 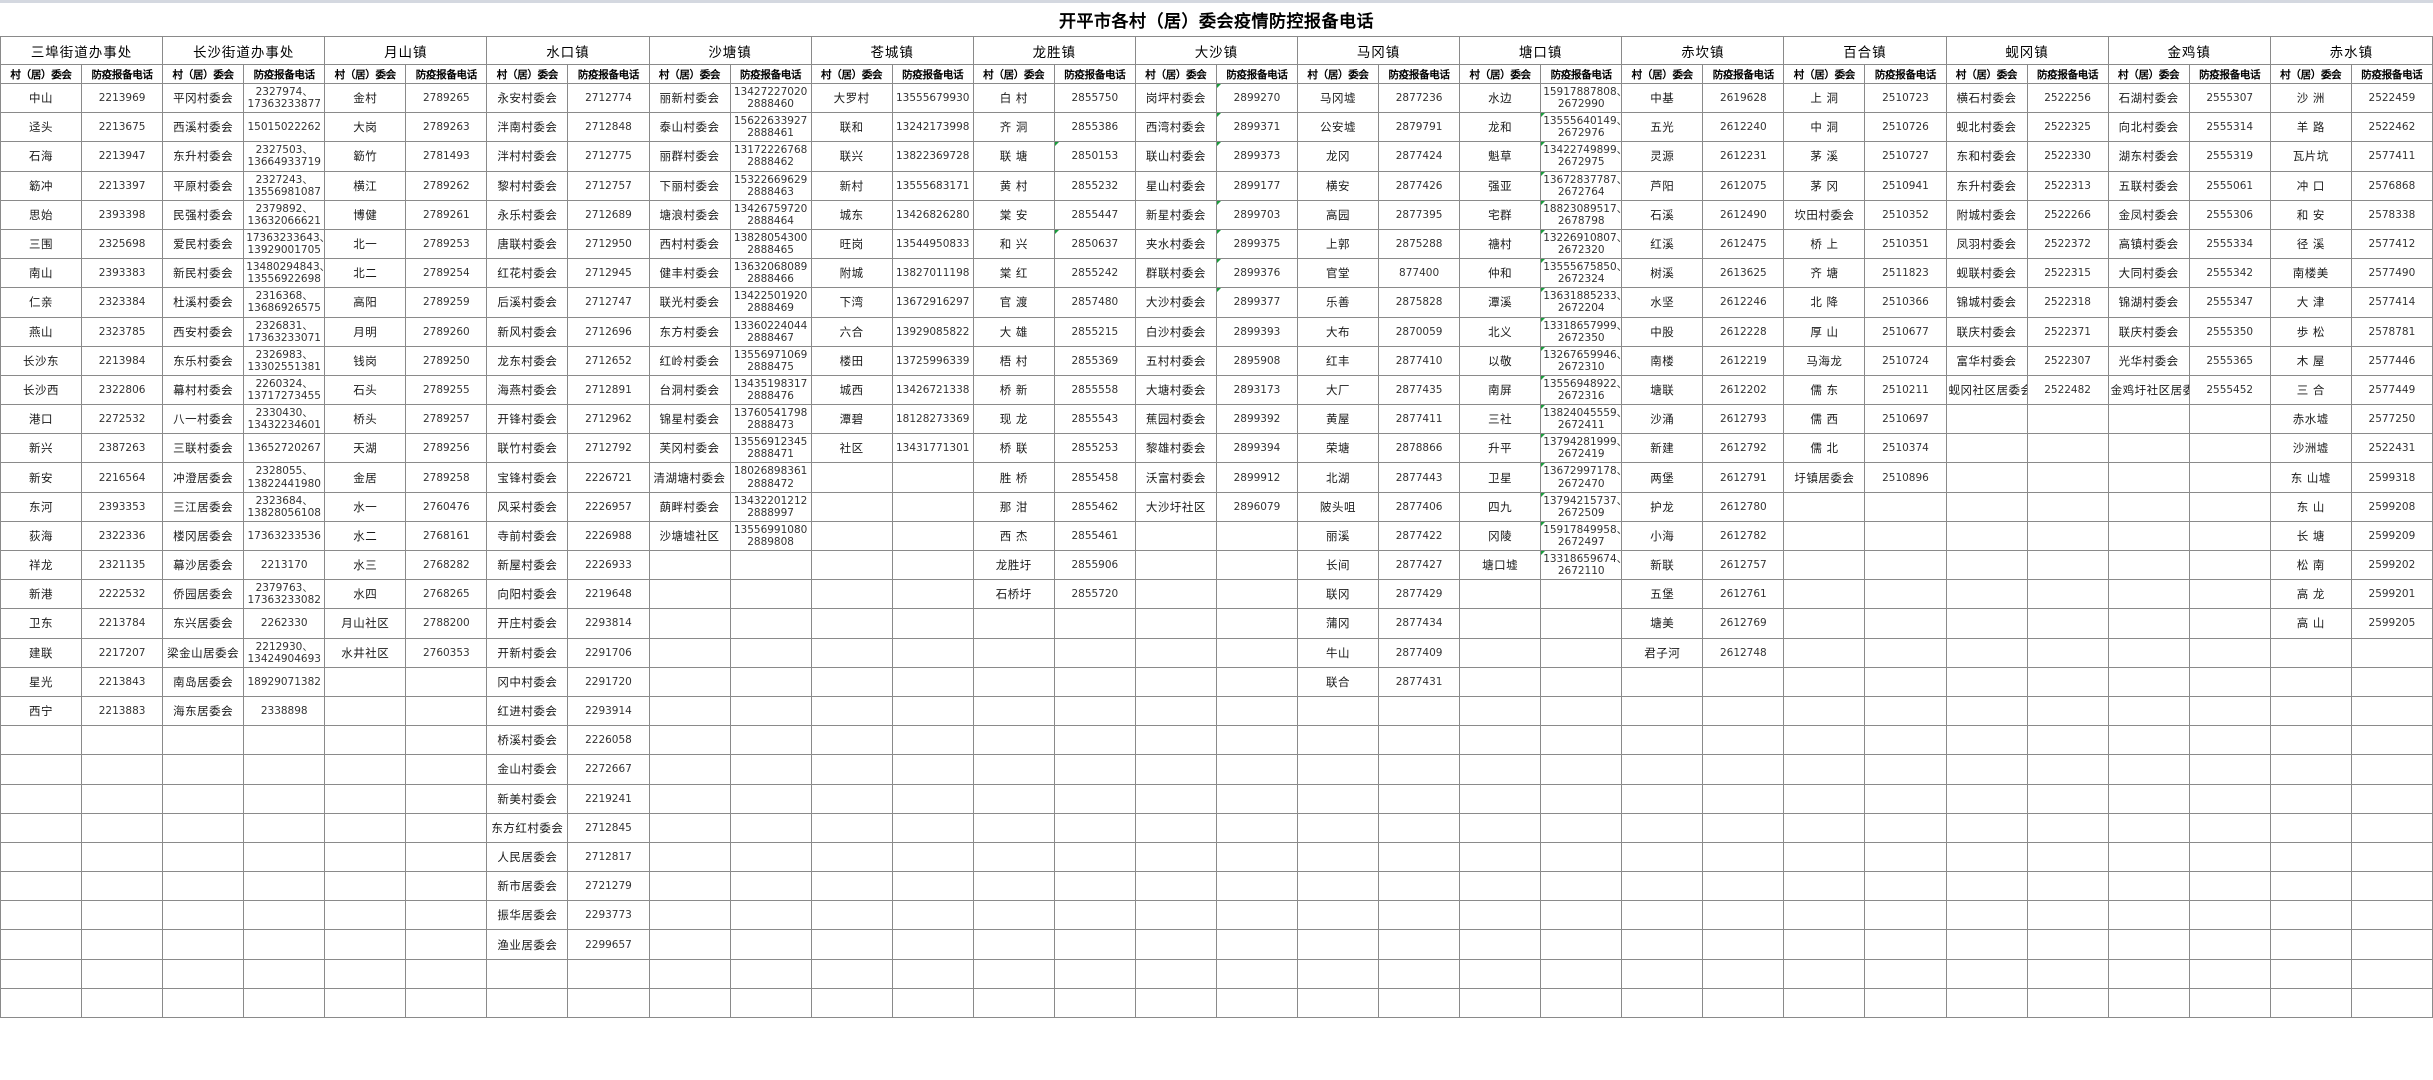 I want to click on cell-phone-number: 2612748, so click(x=1743, y=652).